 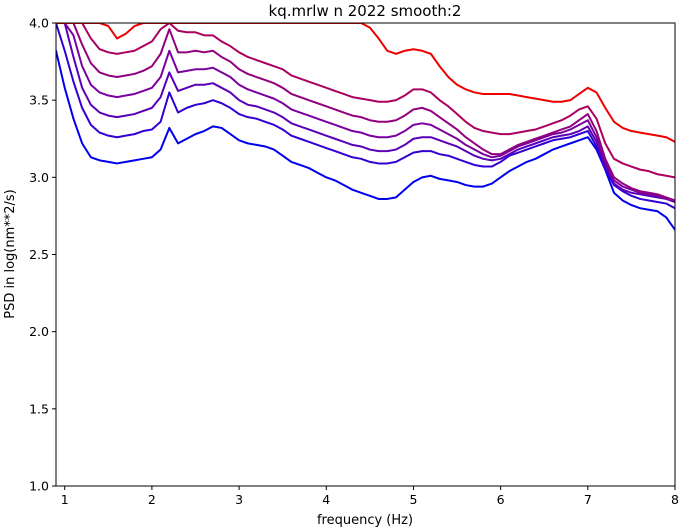 What do you see at coordinates (588, 499) in the screenshot?
I see `x-tick-label: 7` at bounding box center [588, 499].